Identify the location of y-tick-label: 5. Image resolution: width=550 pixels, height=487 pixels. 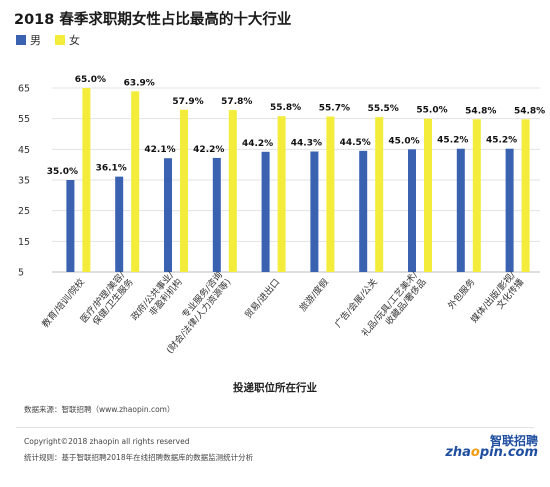
(21, 273).